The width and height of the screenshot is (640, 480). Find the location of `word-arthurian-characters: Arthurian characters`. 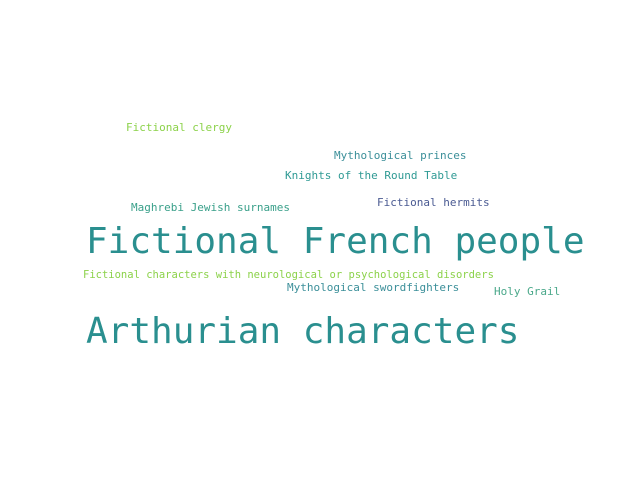

word-arthurian-characters: Arthurian characters is located at coordinates (303, 331).